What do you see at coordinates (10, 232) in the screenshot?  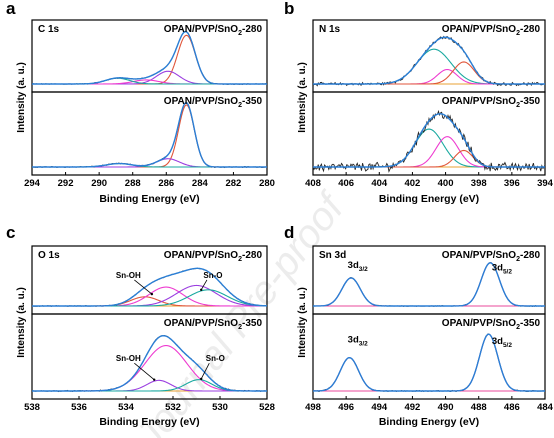 I see `panel-letter-c: c` at bounding box center [10, 232].